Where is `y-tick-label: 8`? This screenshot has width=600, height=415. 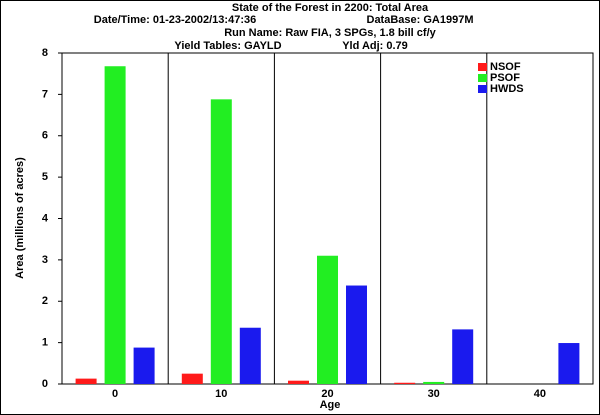
y-tick-label: 8 is located at coordinates (45, 53).